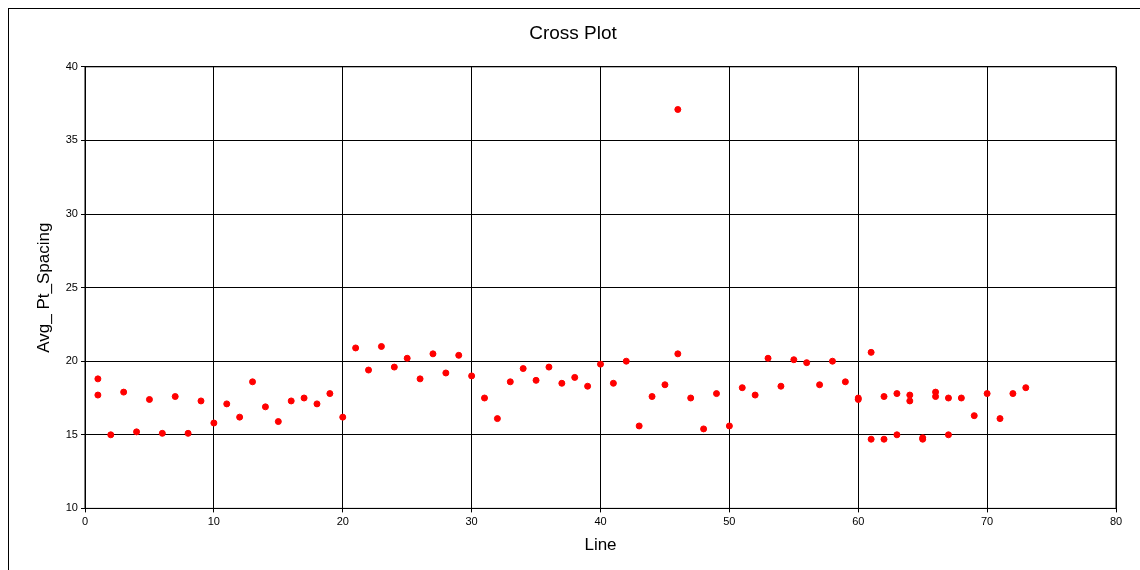  What do you see at coordinates (71, 507) in the screenshot?
I see `y-tick-label: 10` at bounding box center [71, 507].